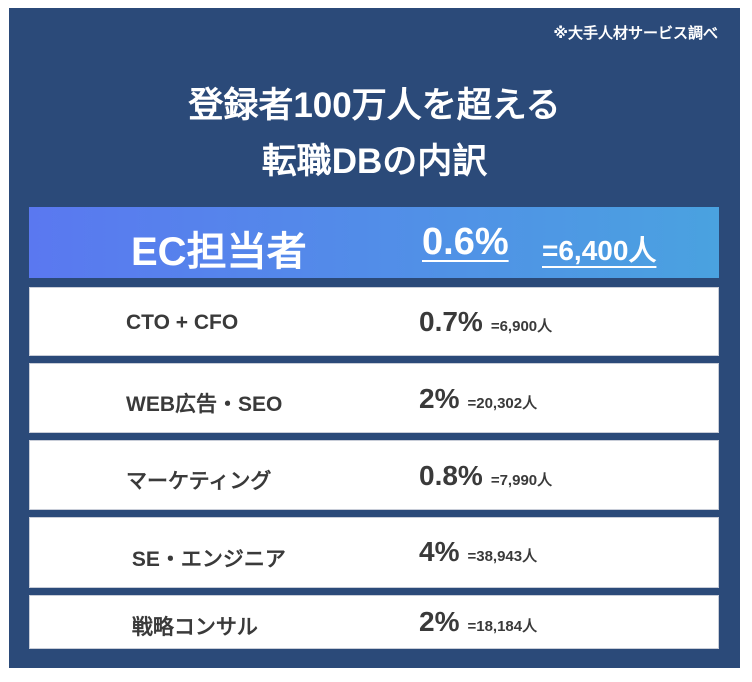 The width and height of the screenshot is (752, 682). What do you see at coordinates (374, 398) in the screenshot?
I see `table-row: WEB広告・SEO 2% =20,302人` at bounding box center [374, 398].